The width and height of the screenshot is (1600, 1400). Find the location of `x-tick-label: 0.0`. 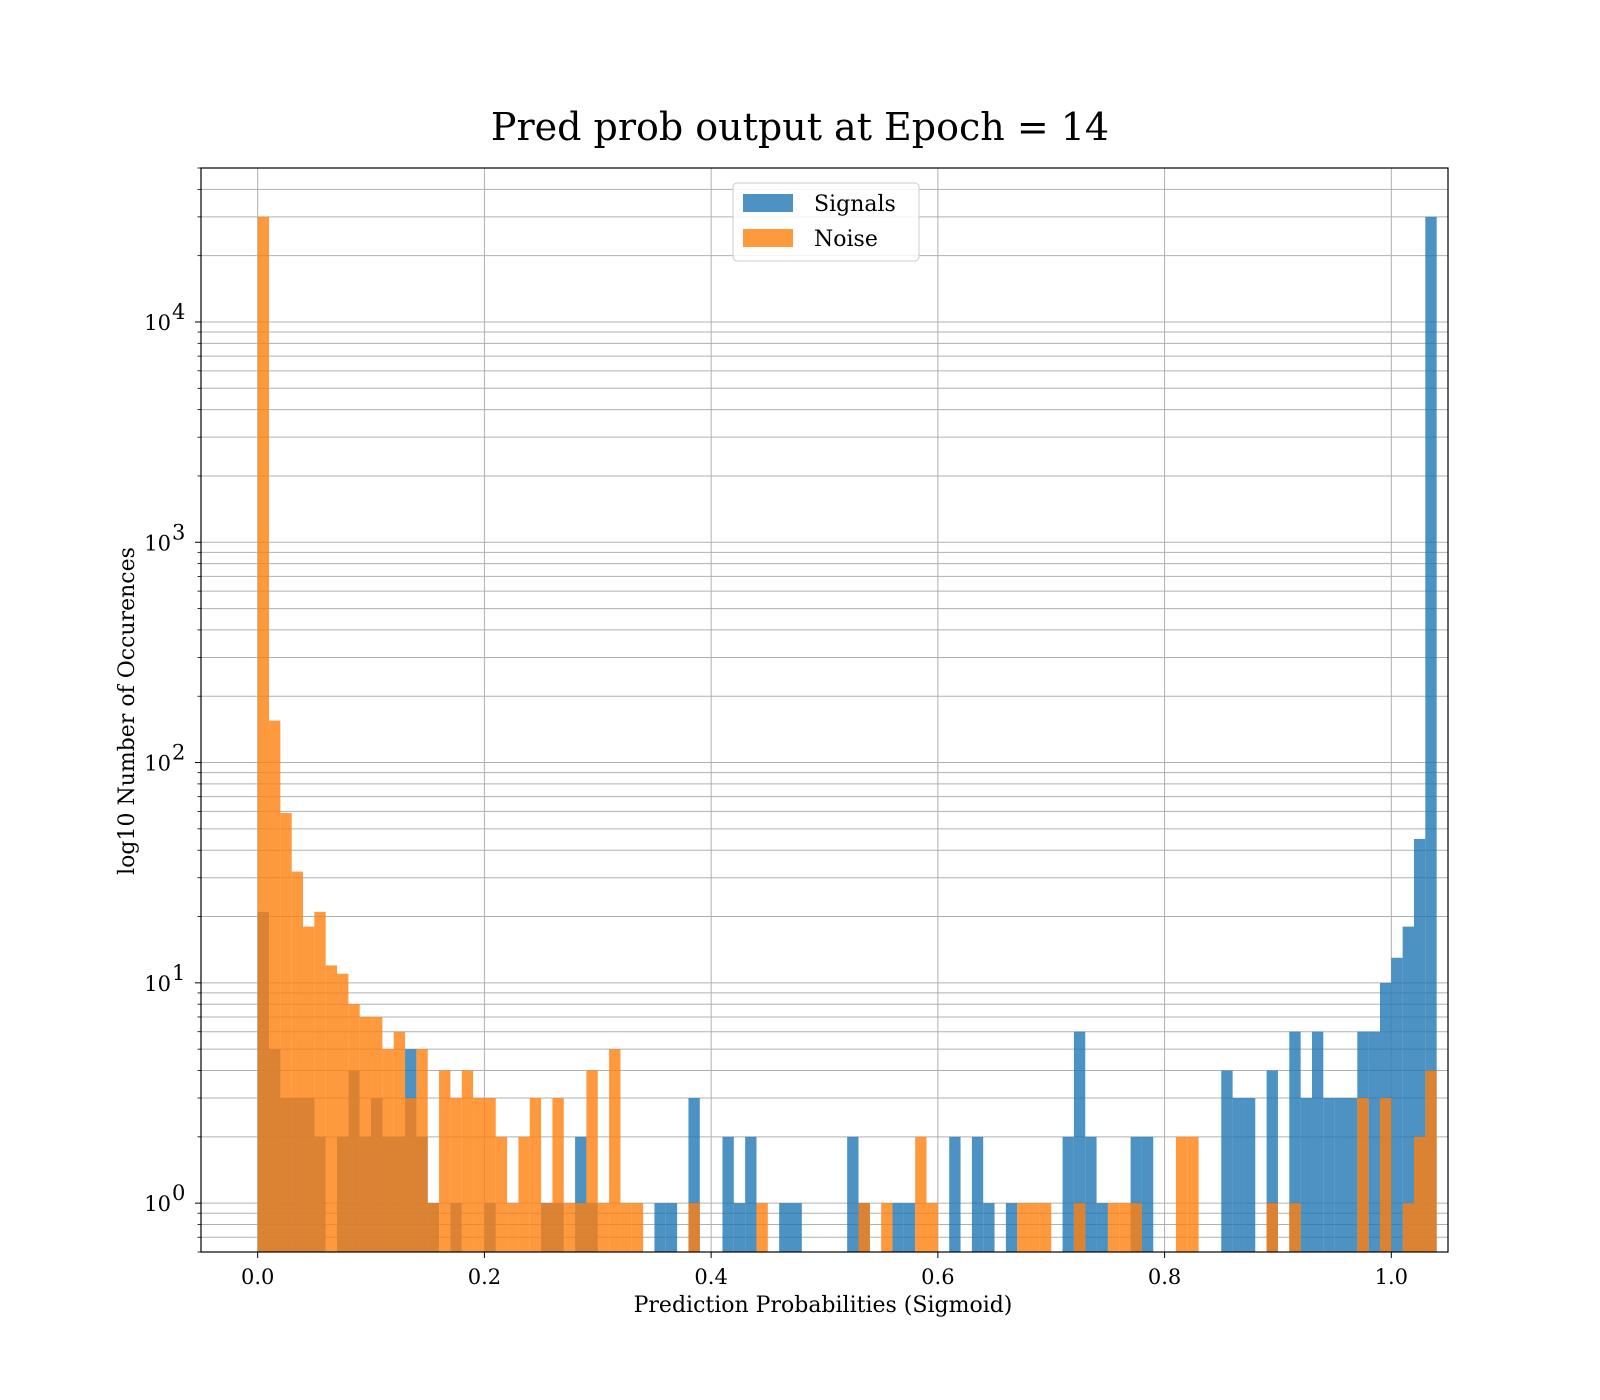

x-tick-label: 0.0 is located at coordinates (257, 1277).